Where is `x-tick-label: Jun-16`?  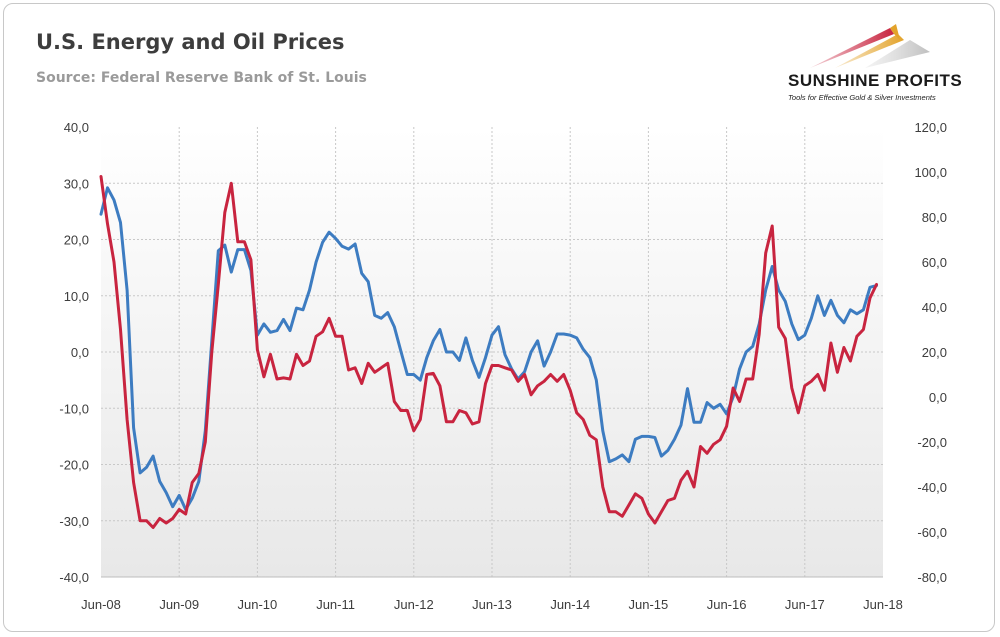 x-tick-label: Jun-16 is located at coordinates (727, 604).